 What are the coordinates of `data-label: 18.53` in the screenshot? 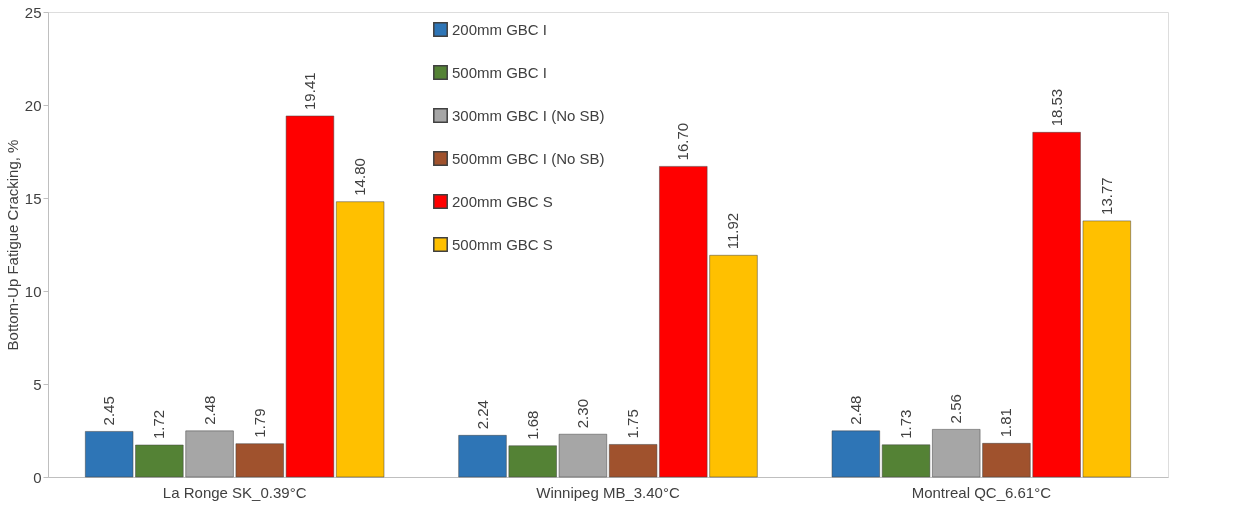 It's located at (1056, 107).